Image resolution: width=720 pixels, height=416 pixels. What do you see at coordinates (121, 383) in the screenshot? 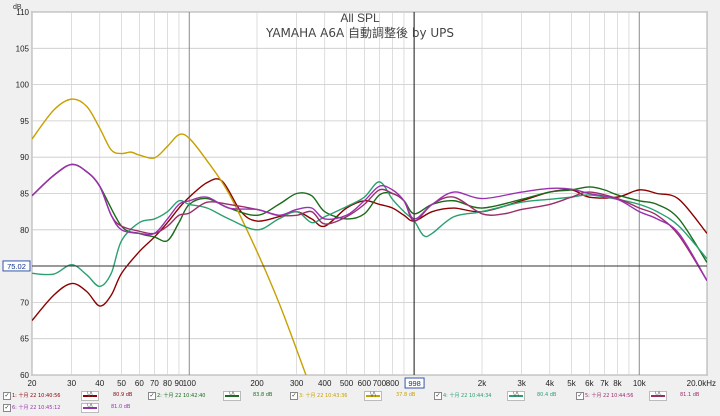
I see `x-tick-label: 50` at bounding box center [121, 383].